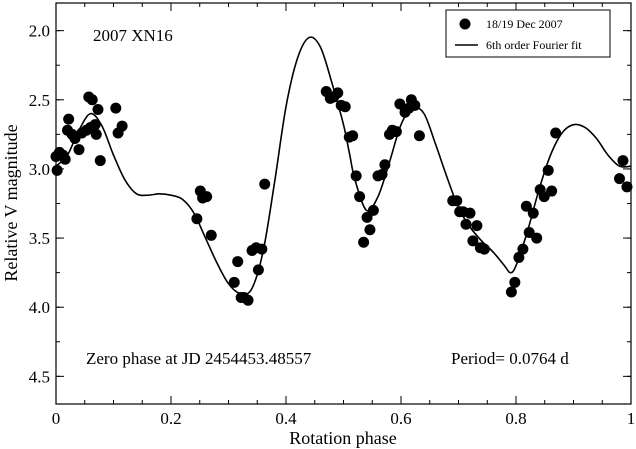 This screenshot has height=449, width=636. I want to click on legend-box, so click(528, 33).